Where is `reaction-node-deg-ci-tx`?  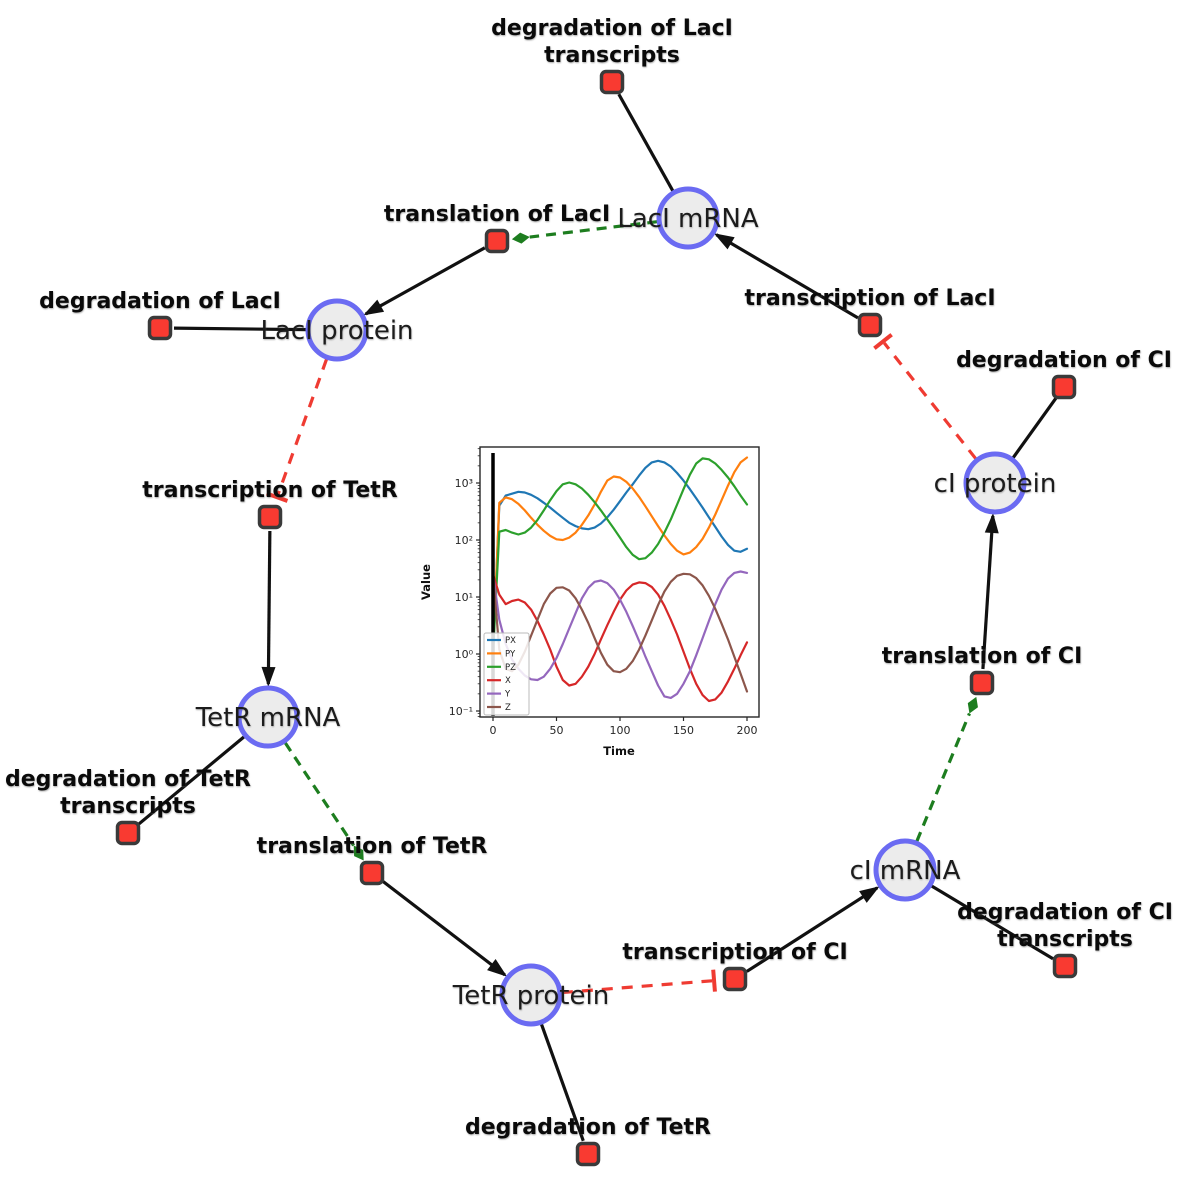
reaction-node-deg-ci-tx is located at coordinates (1065, 966).